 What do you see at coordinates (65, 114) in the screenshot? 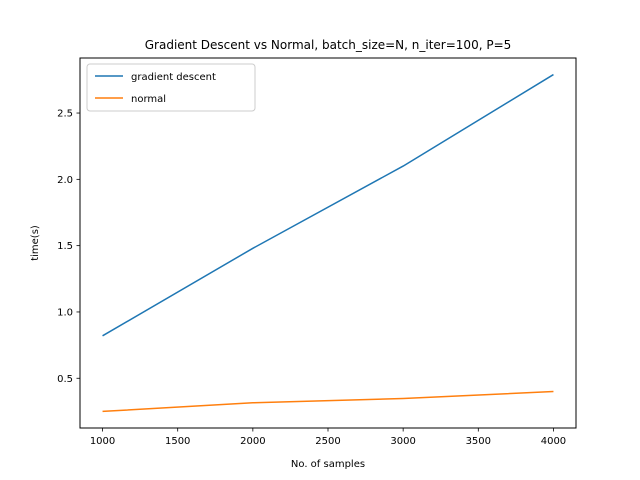
I see `y-tick-label: 2.5` at bounding box center [65, 114].